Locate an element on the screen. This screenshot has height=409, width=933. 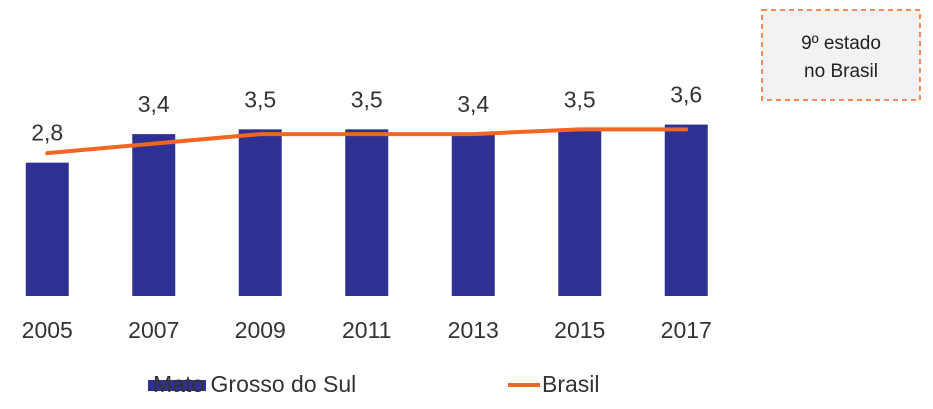
x-tick-label: 2005 is located at coordinates (47, 330).